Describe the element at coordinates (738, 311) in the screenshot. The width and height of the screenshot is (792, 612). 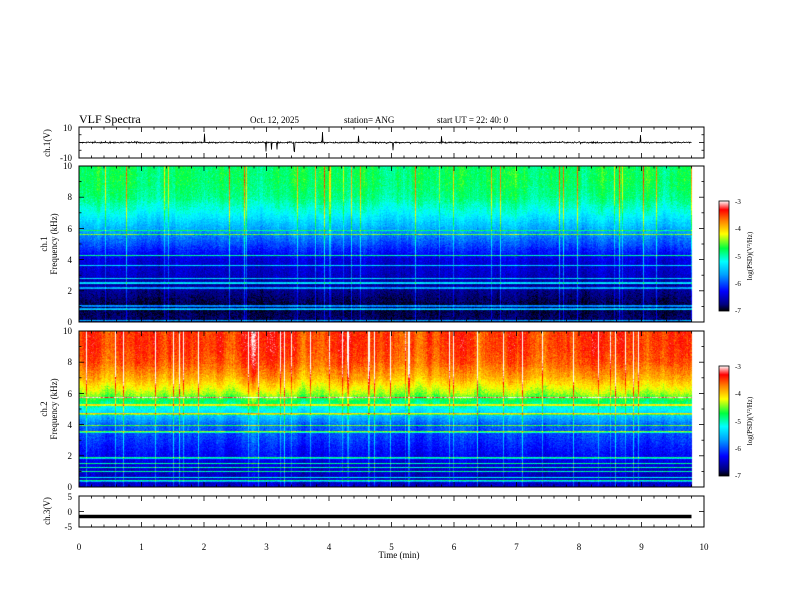
I see `ch1-cb-tick-m7: -7` at that location.